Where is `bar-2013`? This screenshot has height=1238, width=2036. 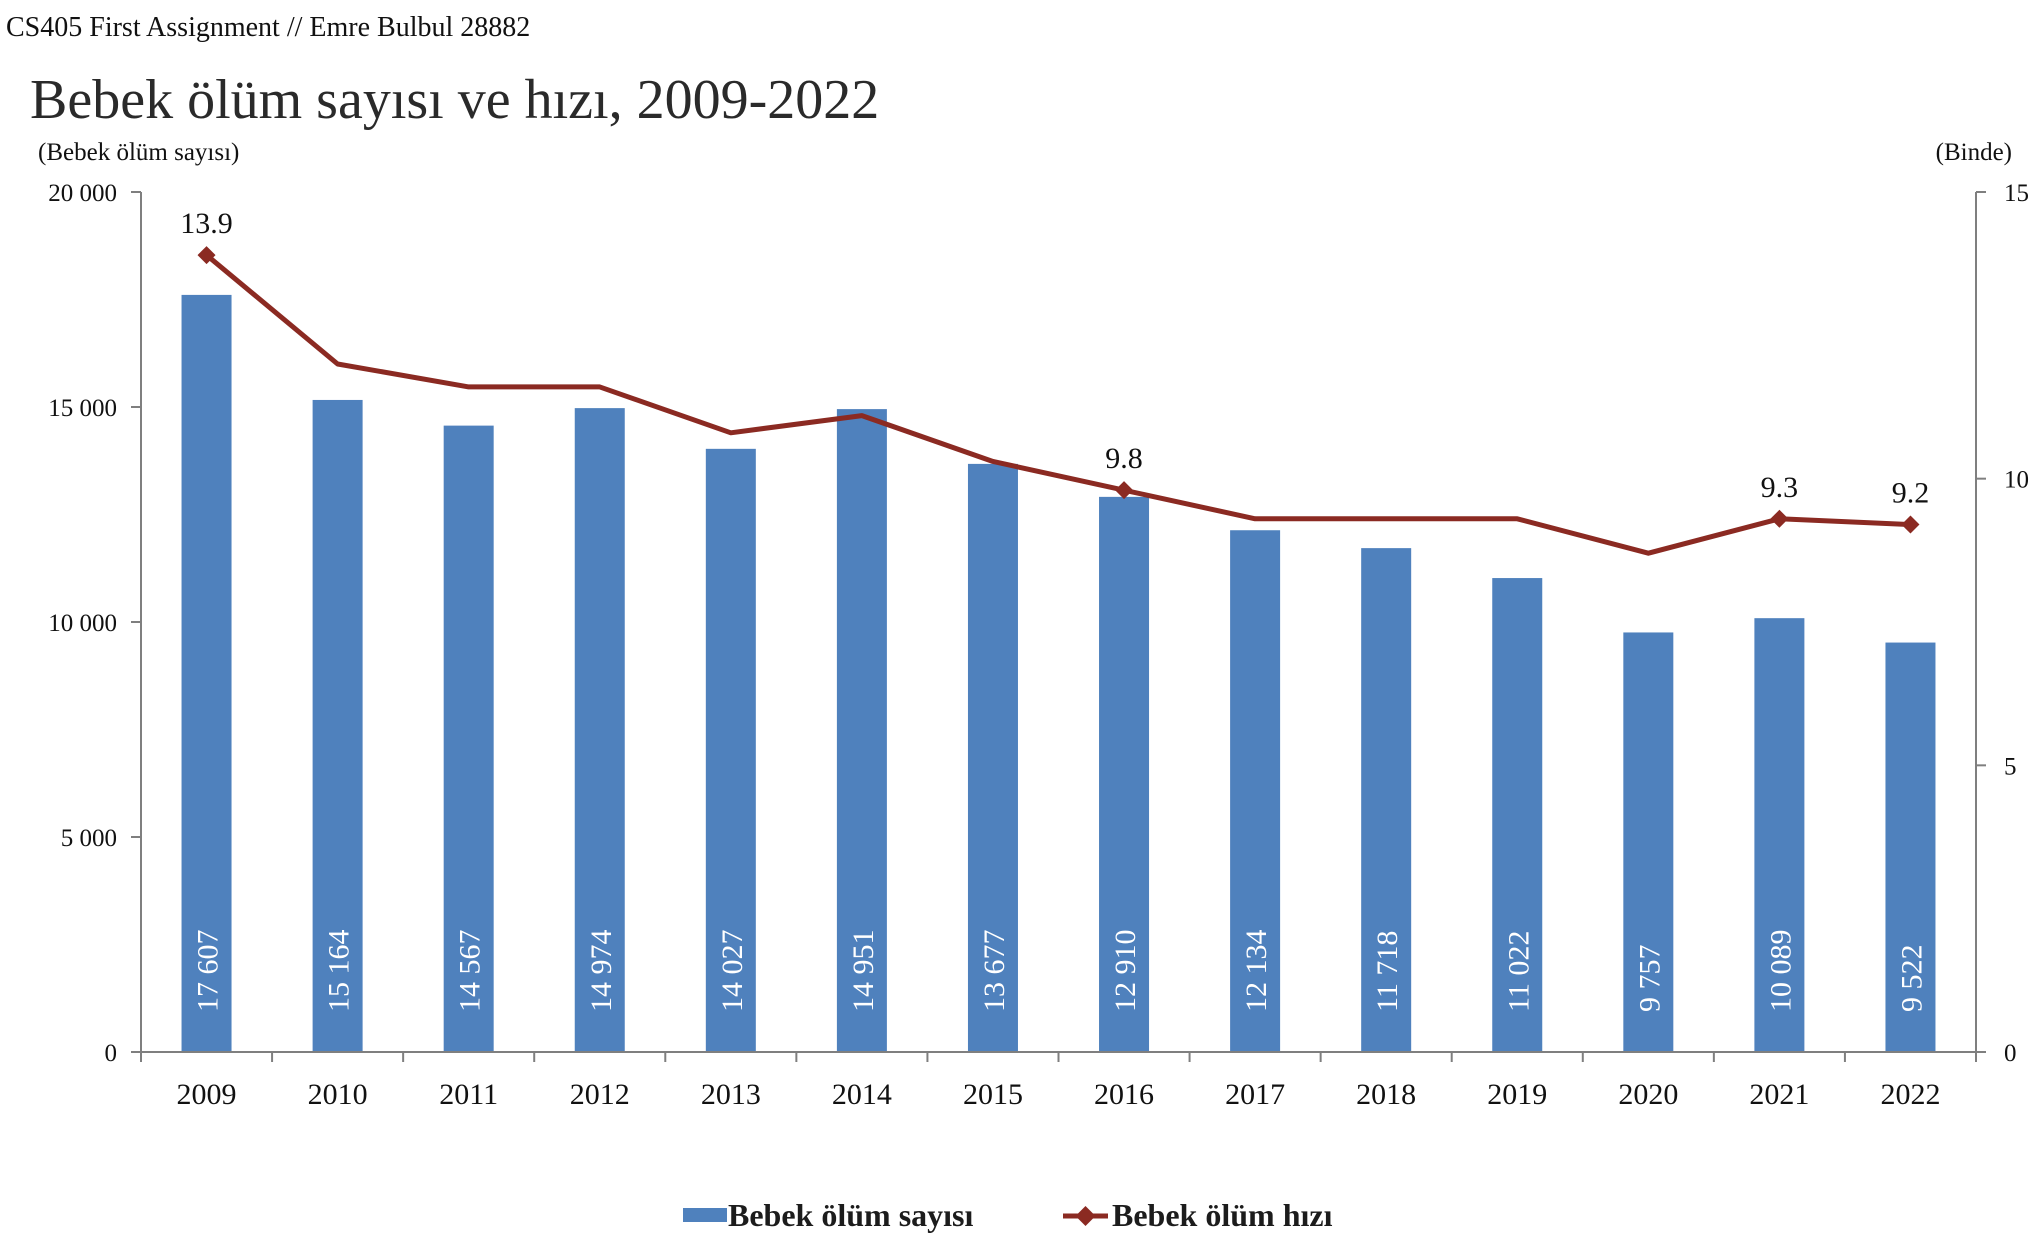
bar-2013 is located at coordinates (730, 750).